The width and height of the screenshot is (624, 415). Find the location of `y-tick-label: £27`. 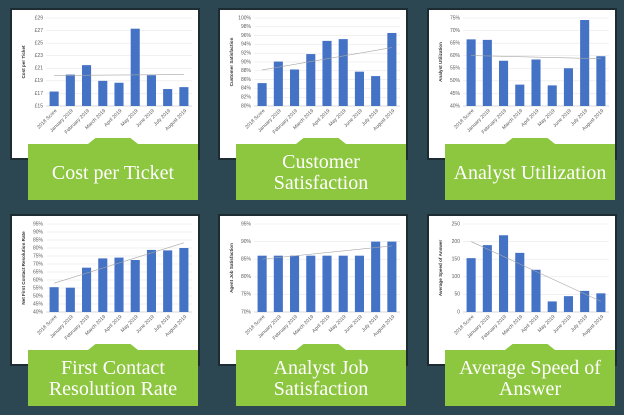

y-tick-label: £27 is located at coordinates (39, 31).